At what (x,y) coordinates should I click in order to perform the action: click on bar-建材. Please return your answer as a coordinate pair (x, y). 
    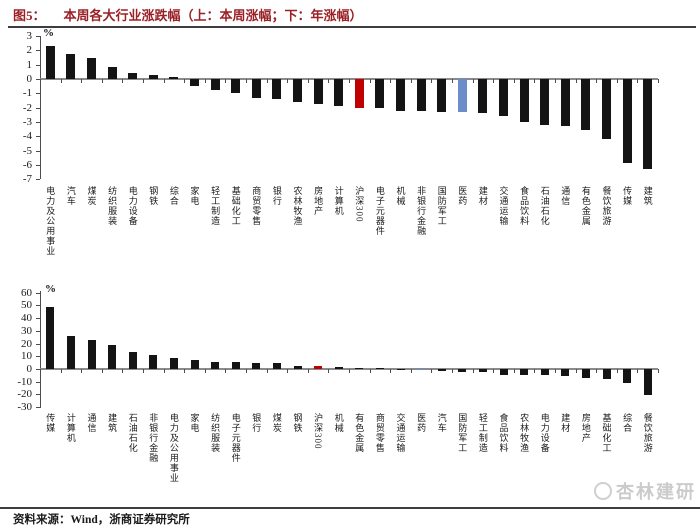
    Looking at the image, I should click on (483, 96).